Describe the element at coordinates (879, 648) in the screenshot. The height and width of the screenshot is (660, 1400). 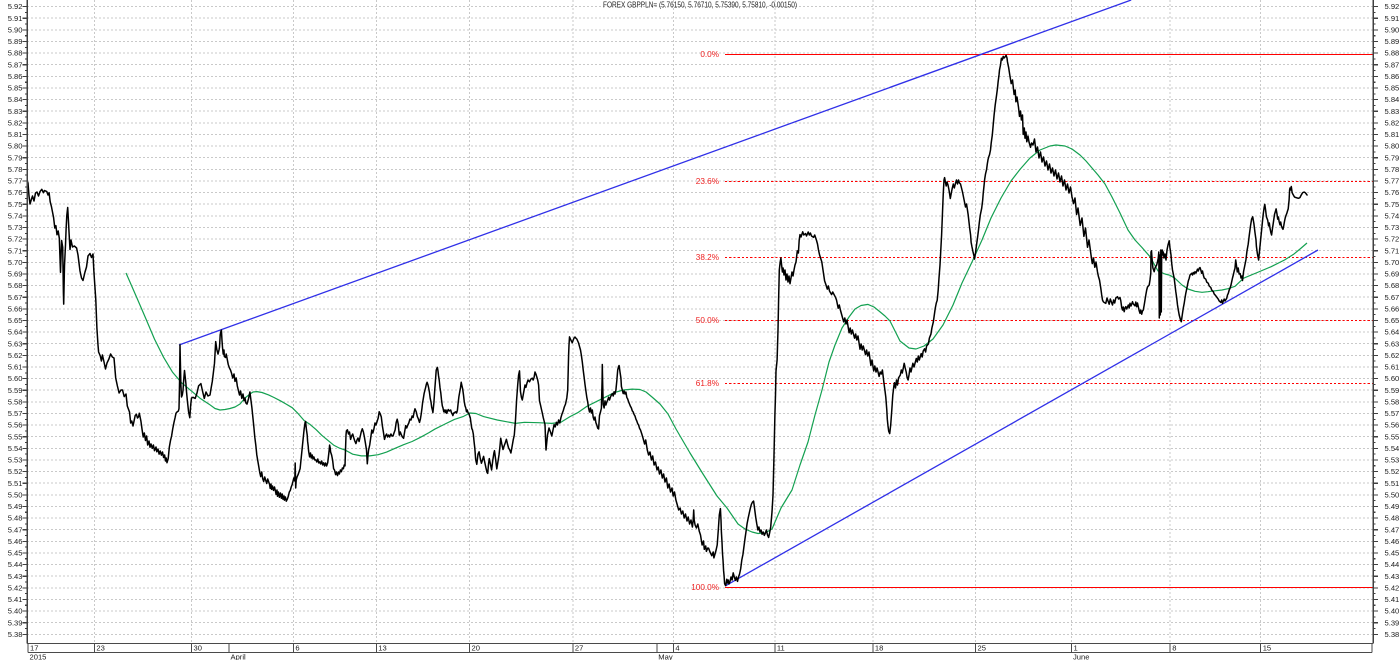
I see `svg-text: 18` at that location.